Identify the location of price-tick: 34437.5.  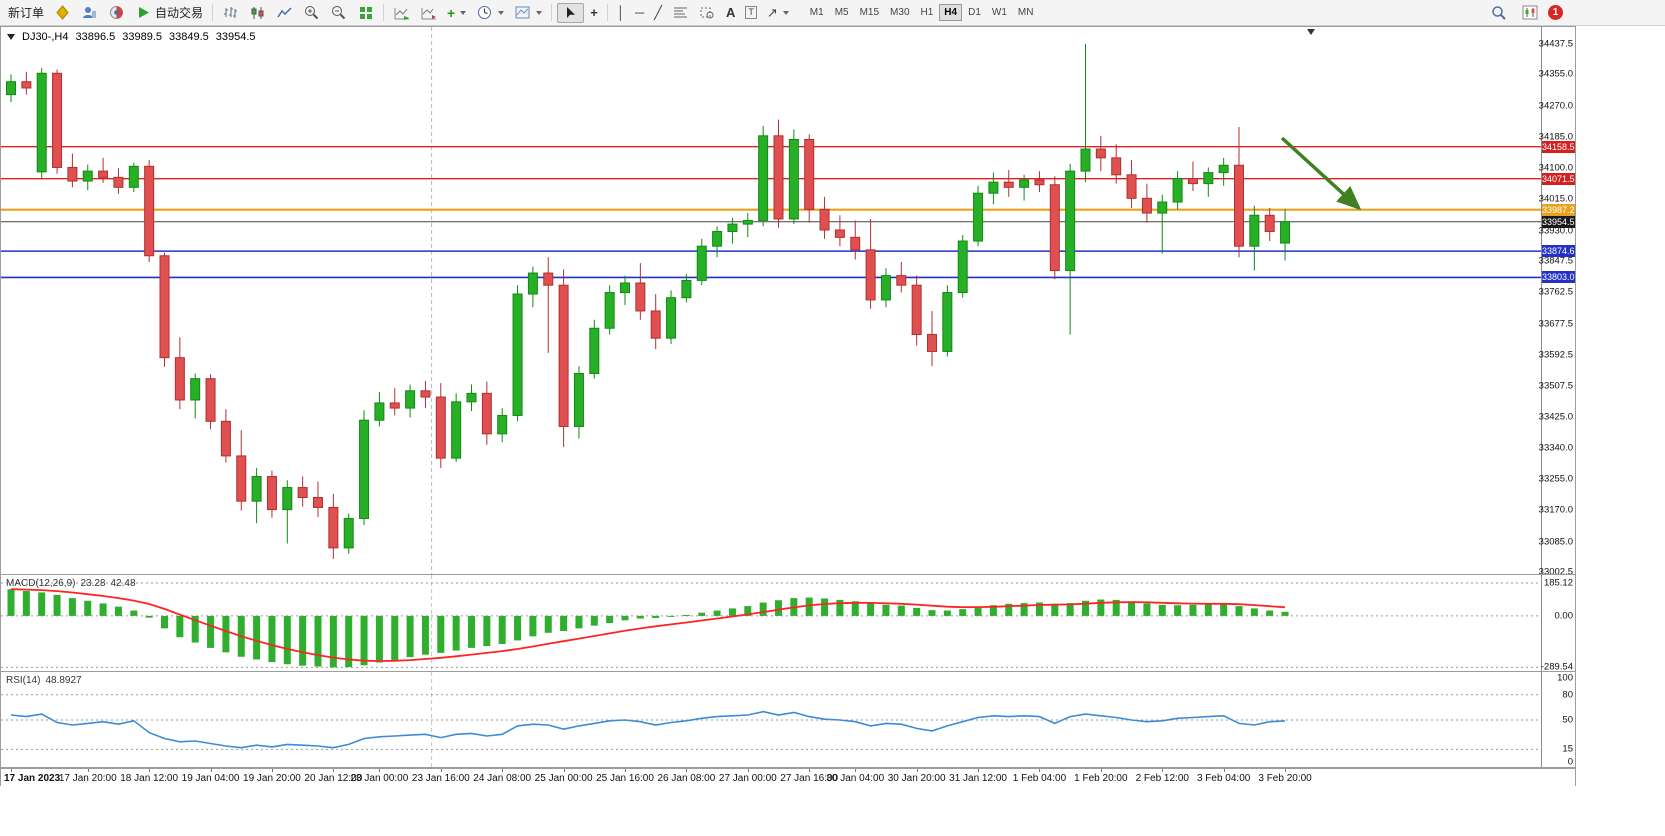
(1555, 44).